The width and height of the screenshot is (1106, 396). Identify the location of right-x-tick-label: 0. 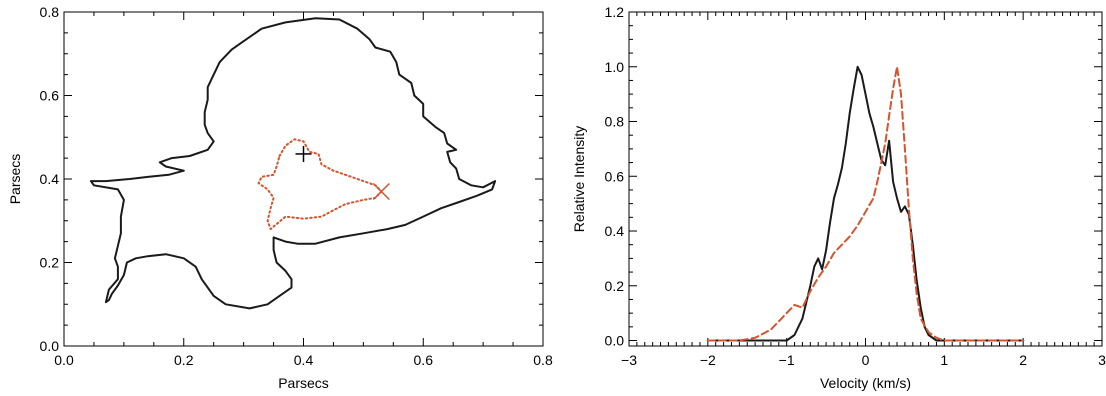
(866, 360).